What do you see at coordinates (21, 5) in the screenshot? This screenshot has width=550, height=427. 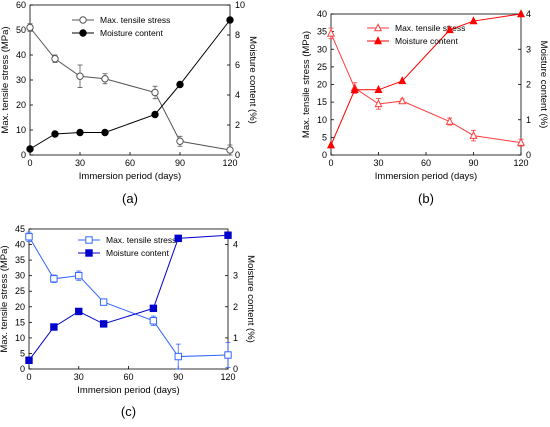 I see `y-tick-label: 60` at bounding box center [21, 5].